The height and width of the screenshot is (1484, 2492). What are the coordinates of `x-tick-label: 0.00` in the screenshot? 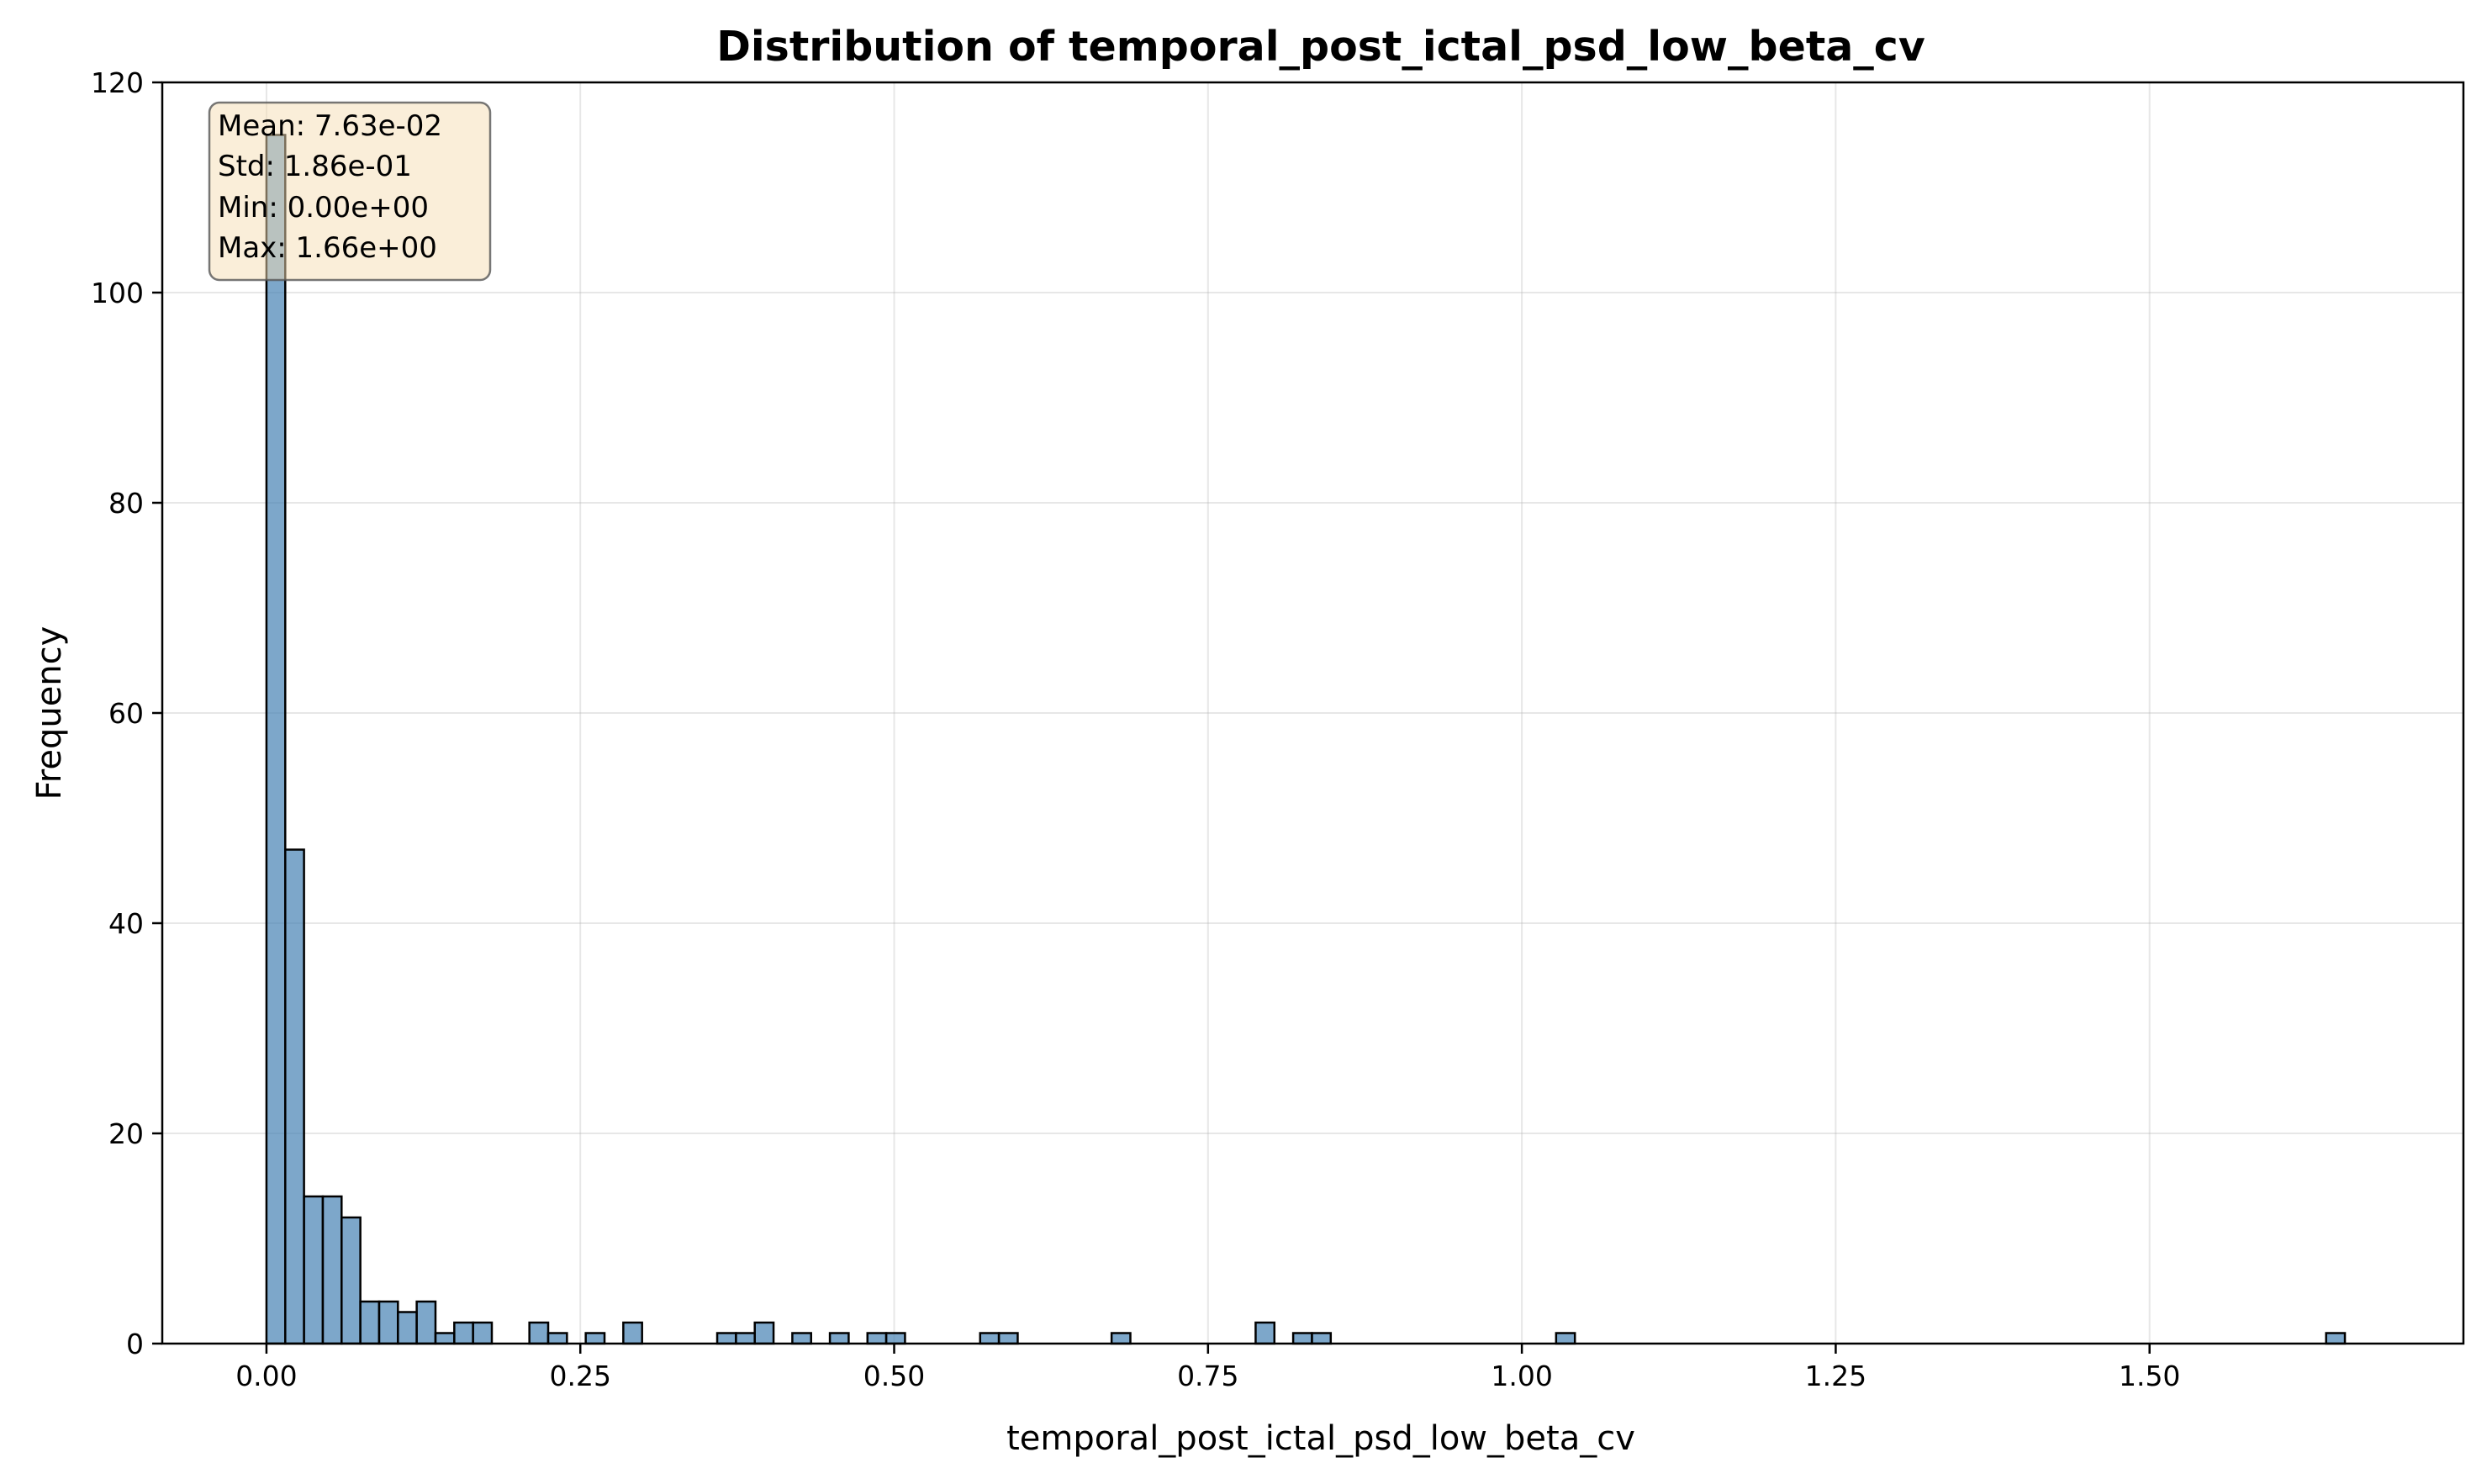 It's located at (266, 1376).